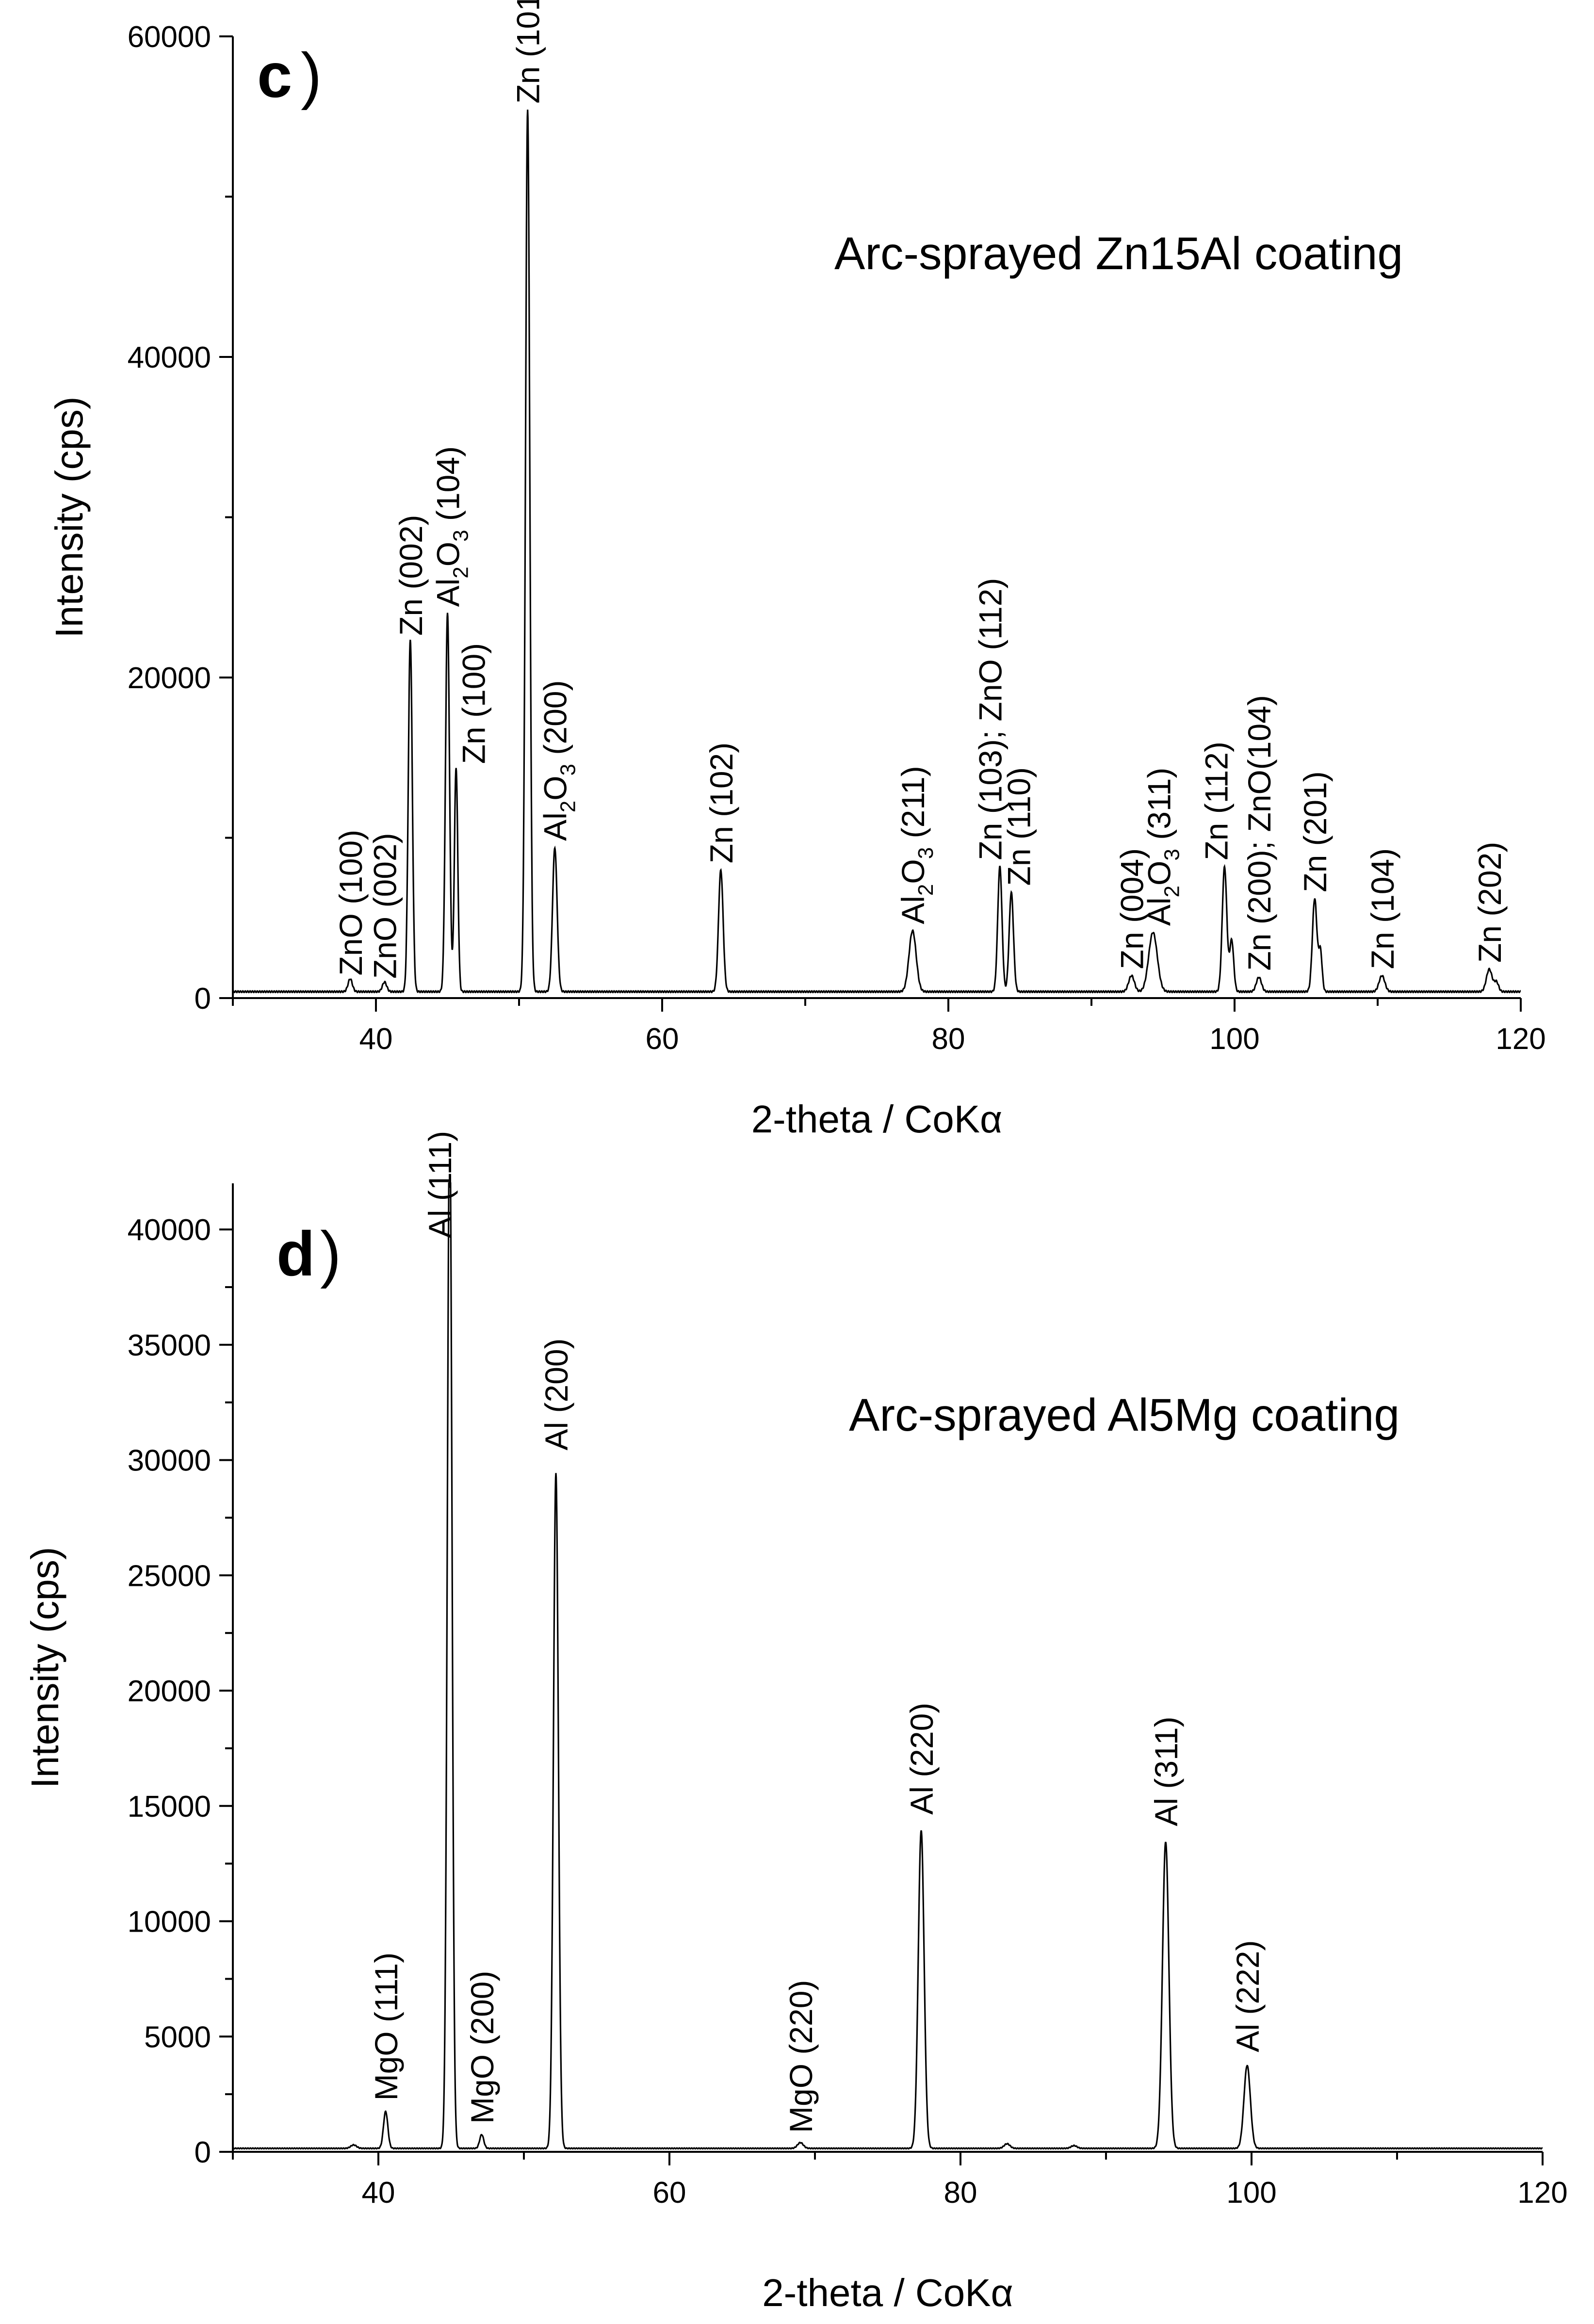 The width and height of the screenshot is (1594, 2324). What do you see at coordinates (721, 802) in the screenshot?
I see `peak-label: Zn (102)` at bounding box center [721, 802].